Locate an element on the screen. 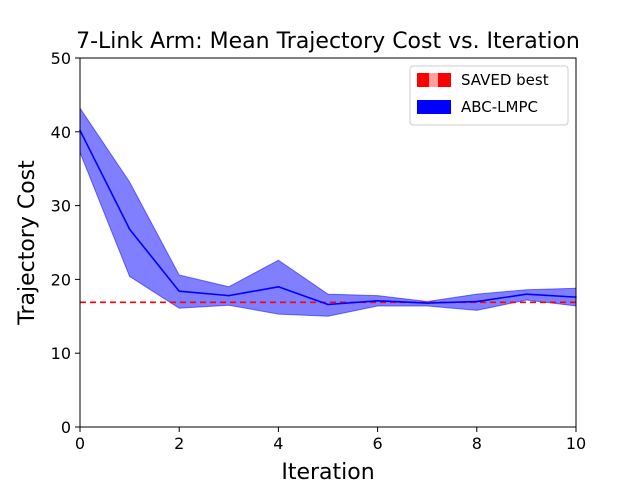  legend-swatch-abc-lmpc is located at coordinates (434, 107).